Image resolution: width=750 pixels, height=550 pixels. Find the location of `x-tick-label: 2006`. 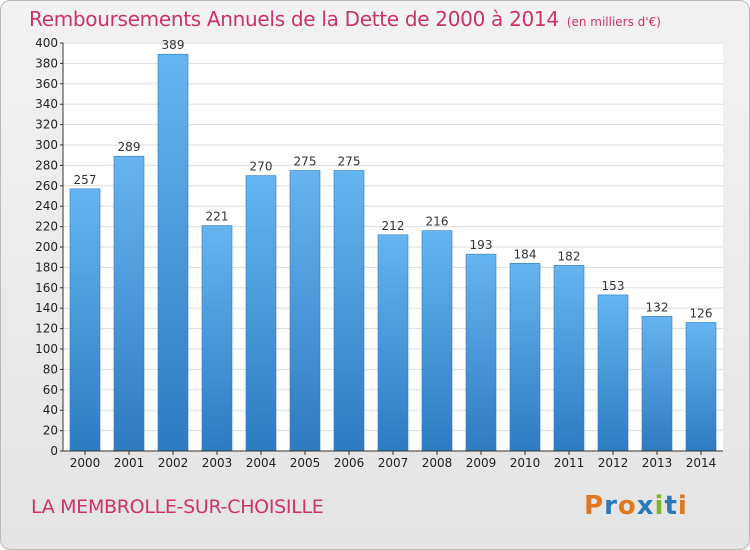

x-tick-label: 2006 is located at coordinates (349, 463).